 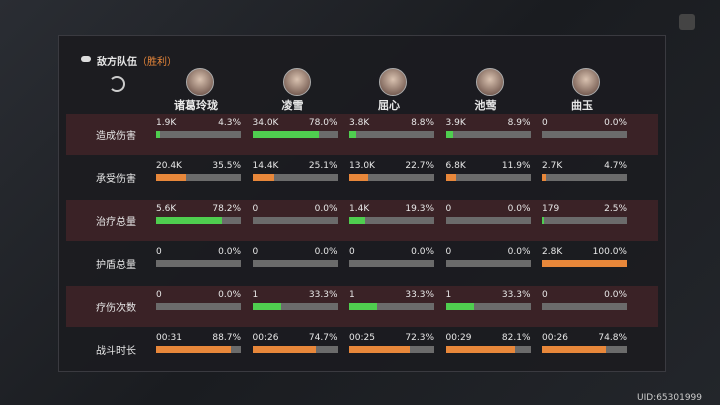 I want to click on row-label: 承受伤害, so click(x=116, y=179).